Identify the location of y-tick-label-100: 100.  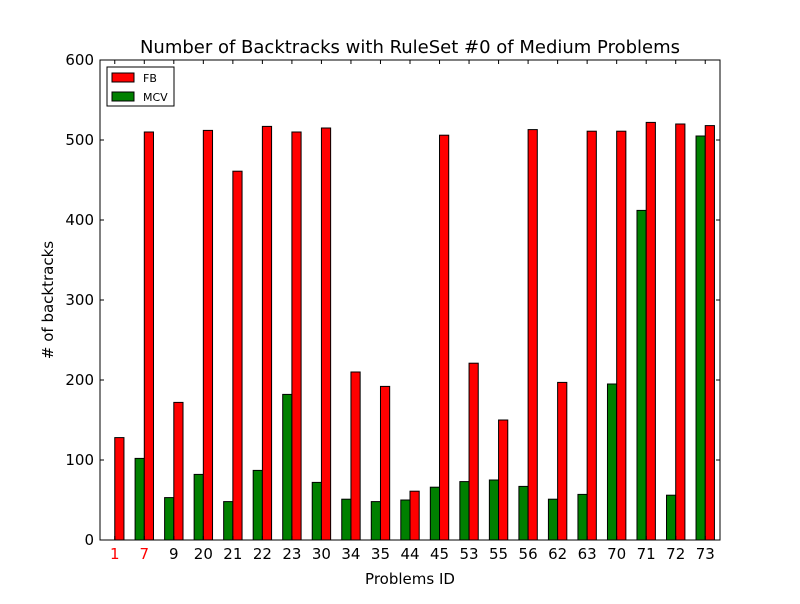
(79, 460).